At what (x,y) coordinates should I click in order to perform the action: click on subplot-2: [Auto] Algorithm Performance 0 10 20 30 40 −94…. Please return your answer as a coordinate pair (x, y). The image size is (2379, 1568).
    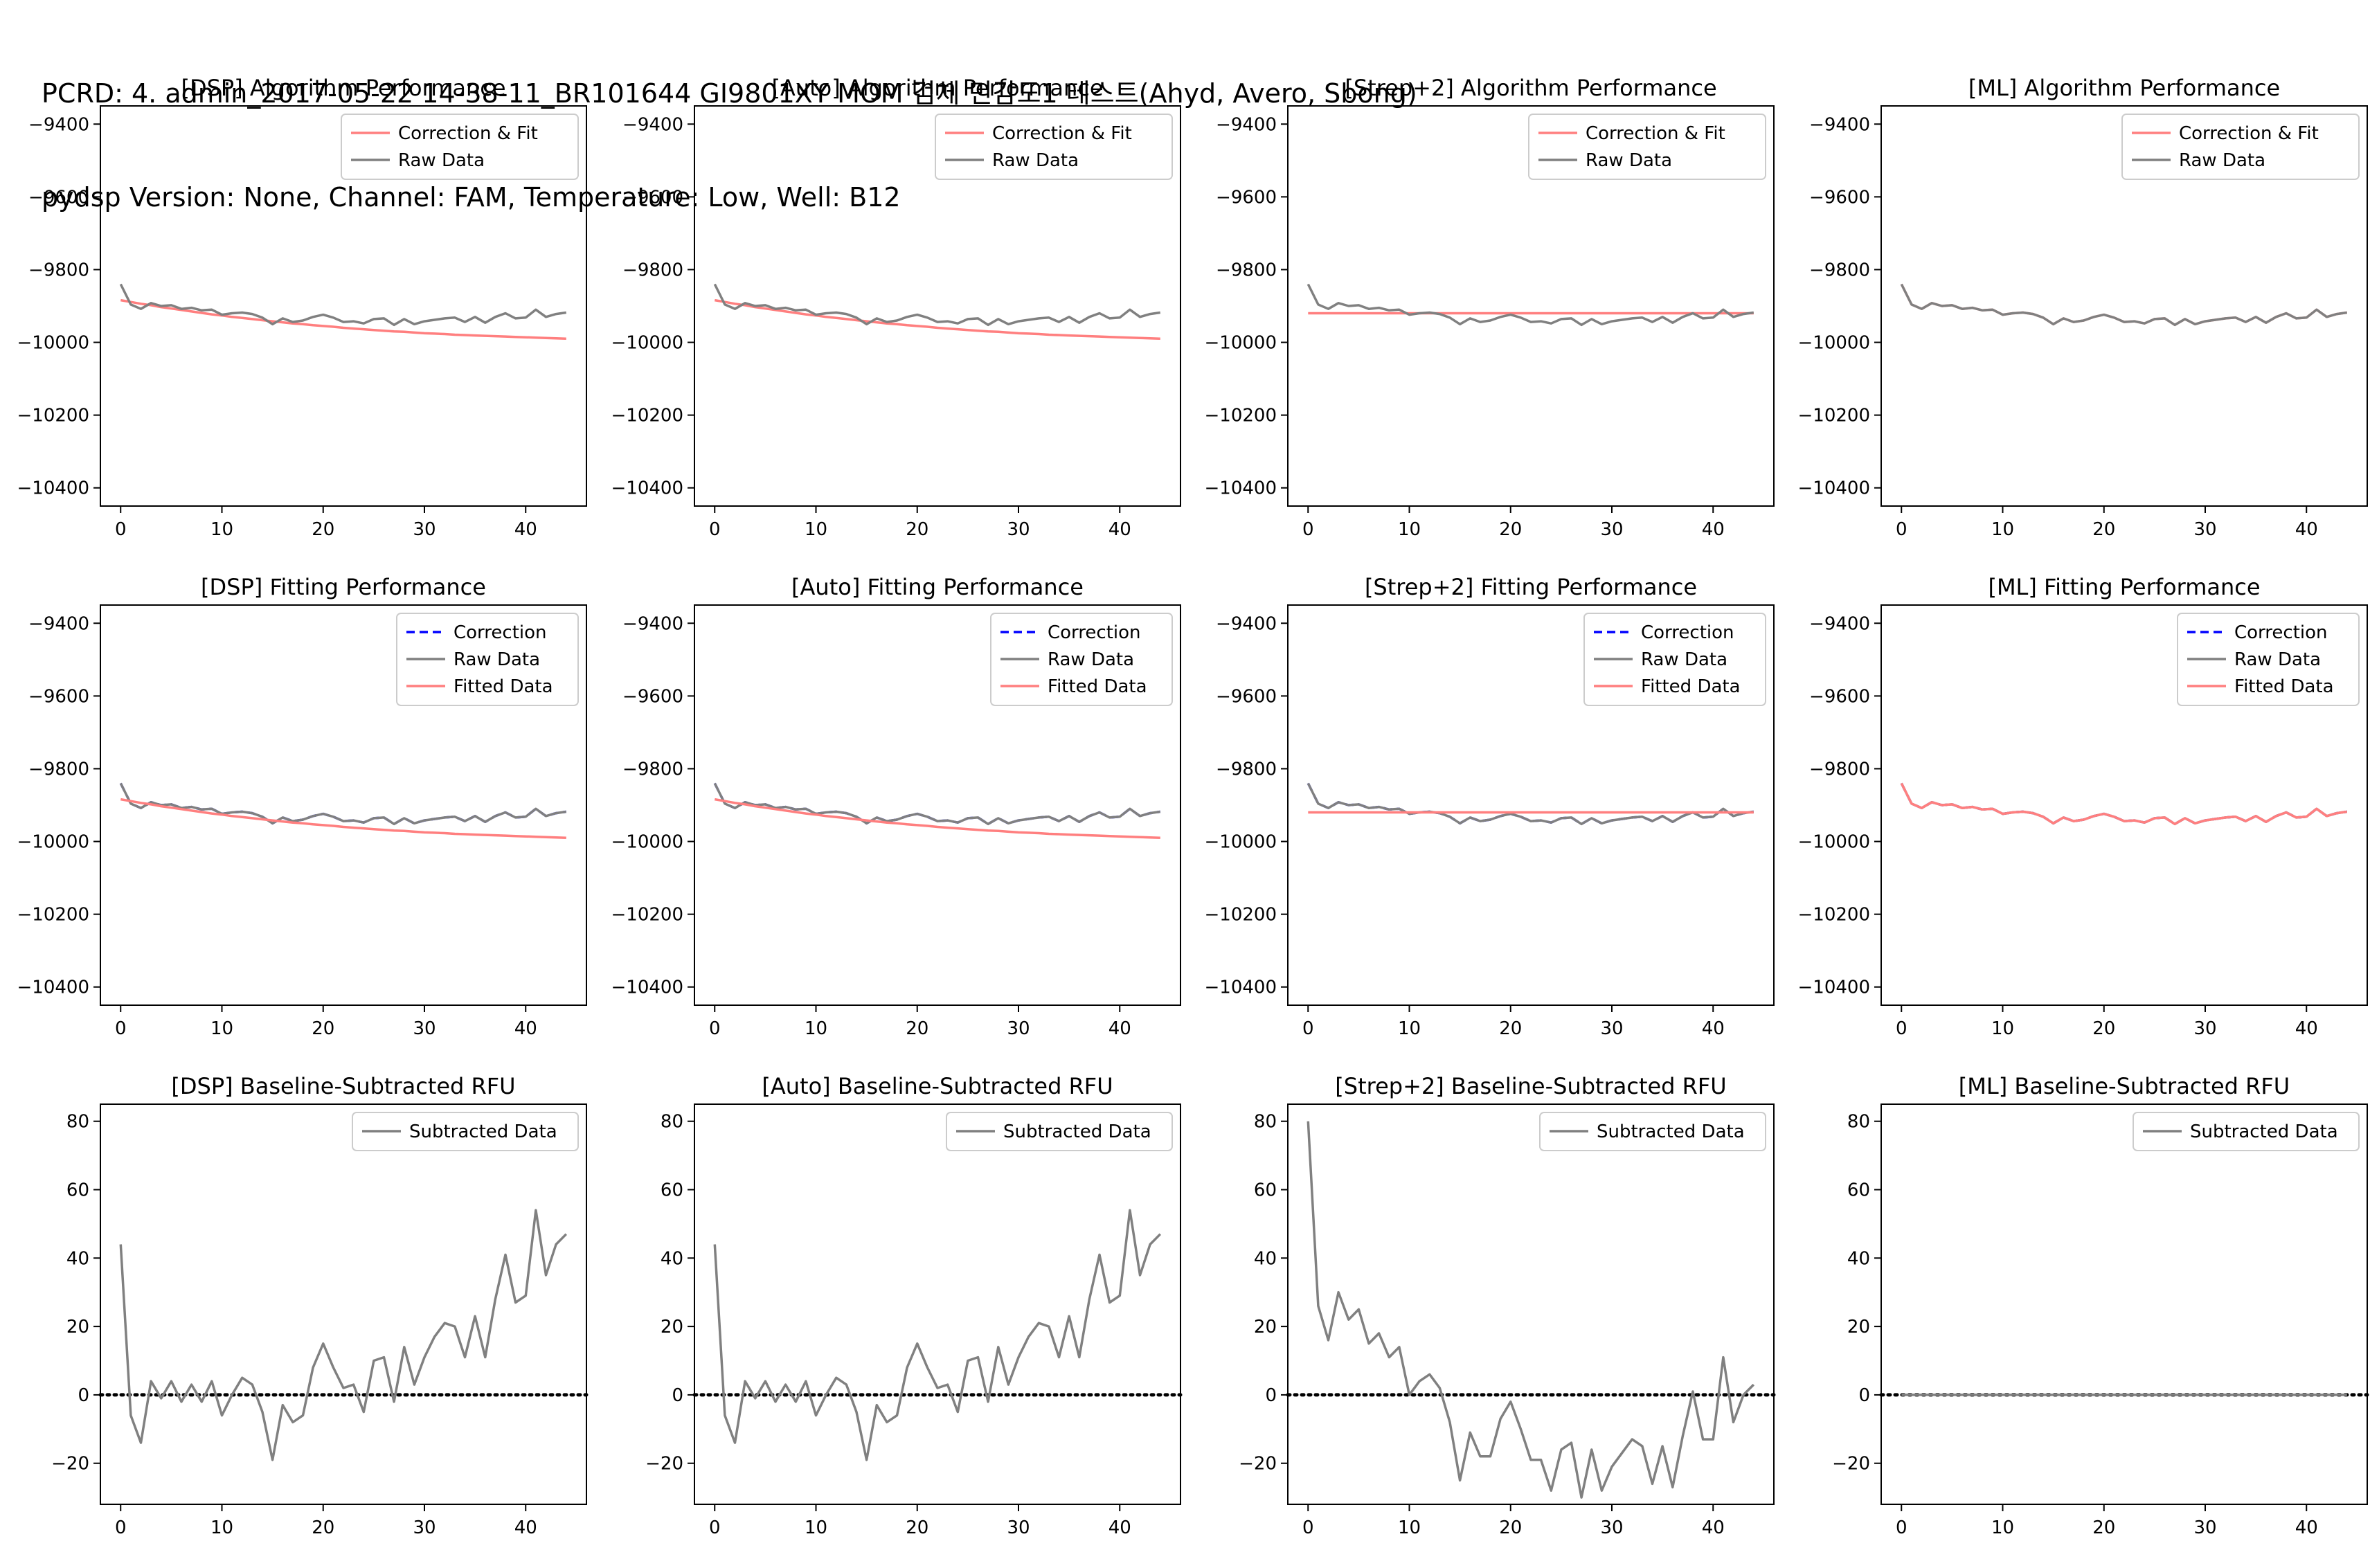
    Looking at the image, I should click on (896, 307).